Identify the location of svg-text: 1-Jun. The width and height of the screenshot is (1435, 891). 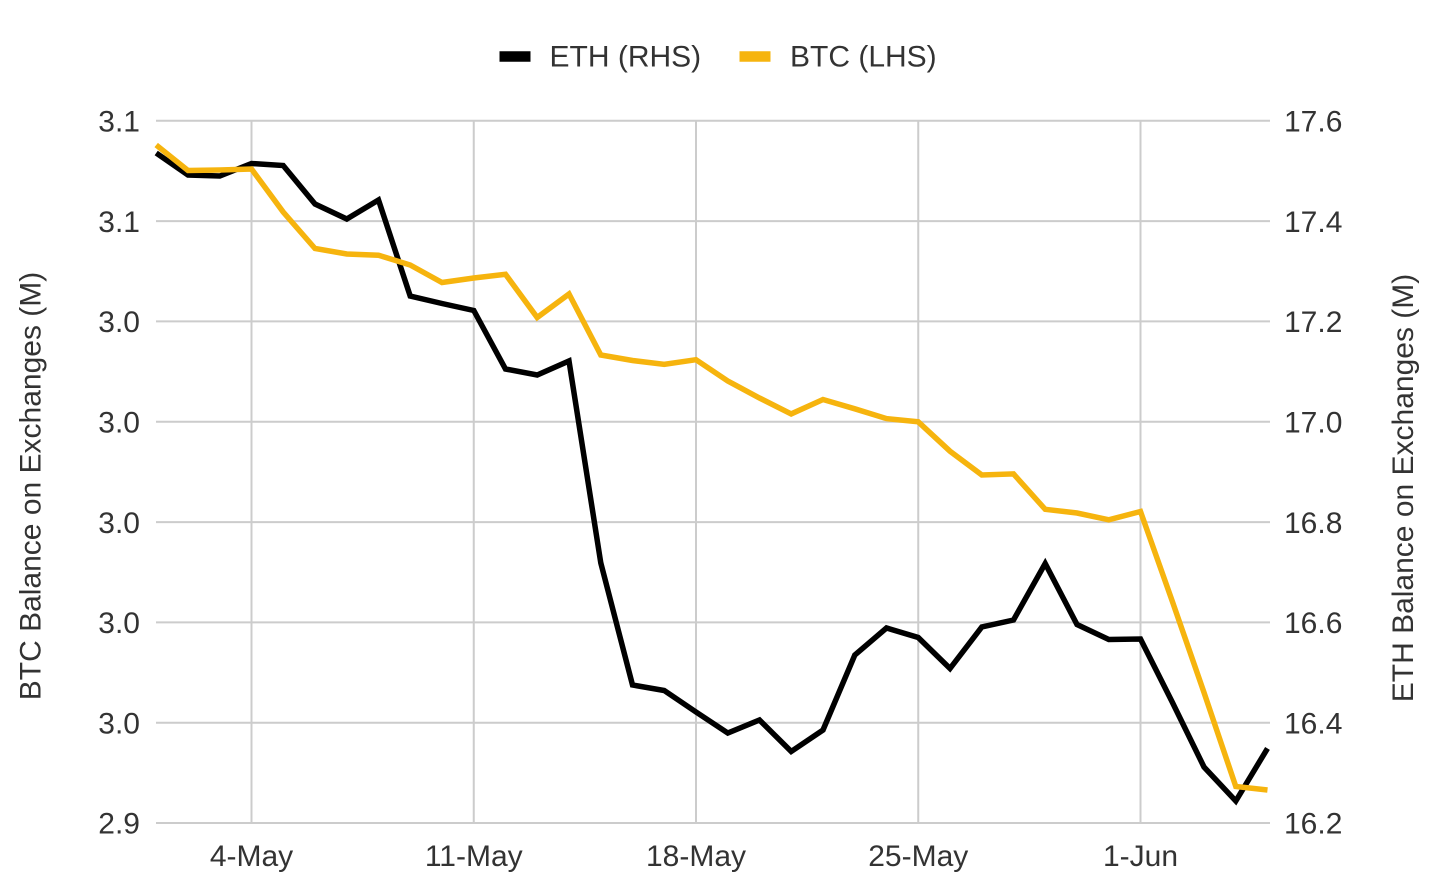
(1140, 856).